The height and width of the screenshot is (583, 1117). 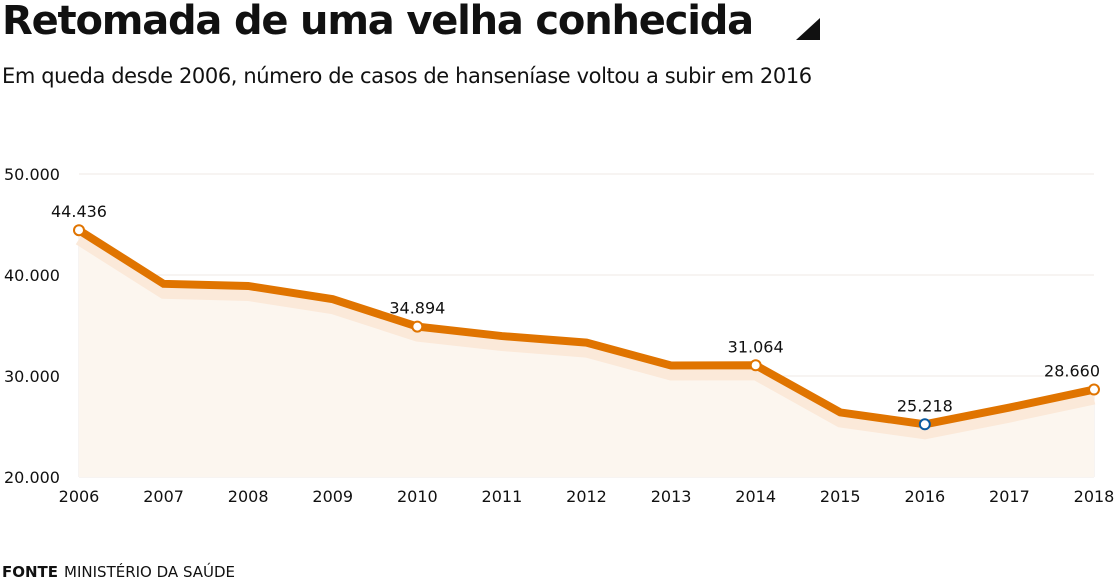 I want to click on source-label: FONTE, so click(x=30, y=572).